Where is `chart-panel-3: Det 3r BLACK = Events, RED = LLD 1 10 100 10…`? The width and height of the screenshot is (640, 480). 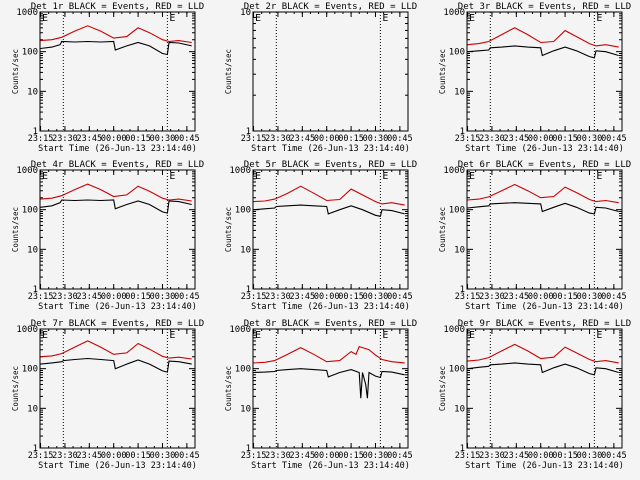
chart-panel-3: Det 3r BLACK = Events, RED = LLD 1 10 100 10… is located at coordinates (534, 78).